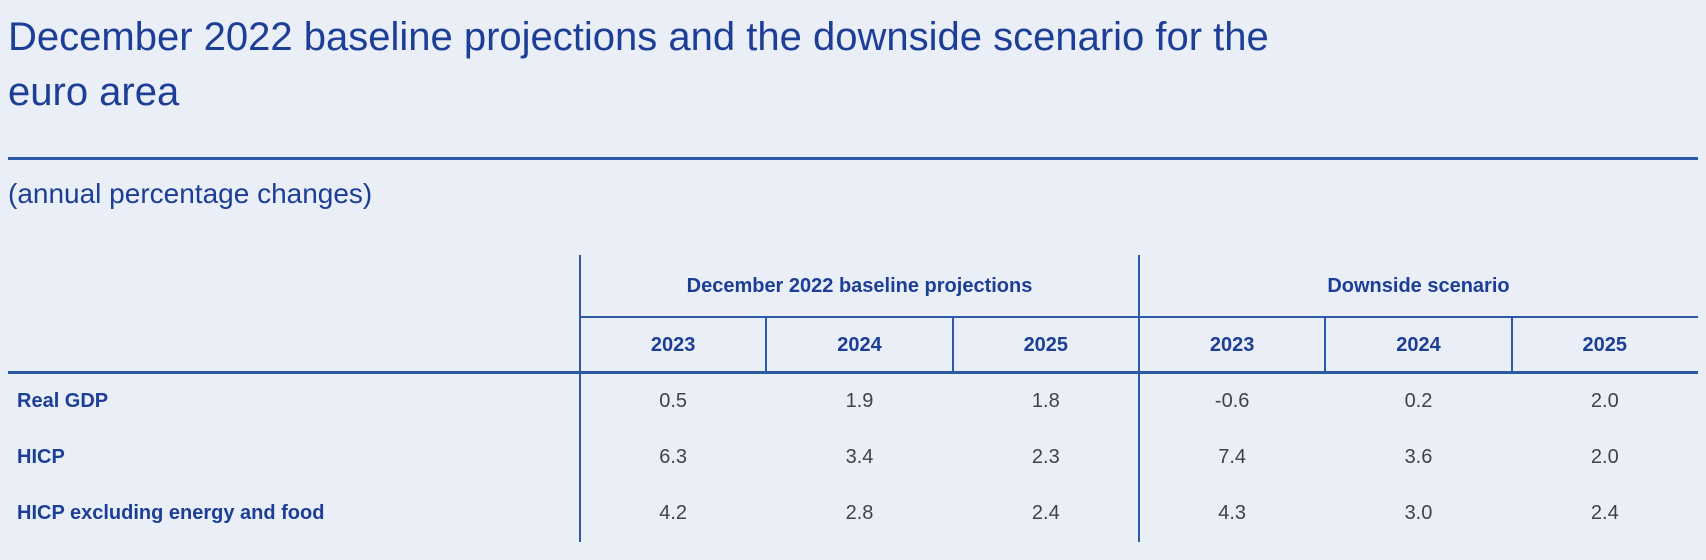 The width and height of the screenshot is (1706, 560). I want to click on row-label-hicp: HICP, so click(41, 456).